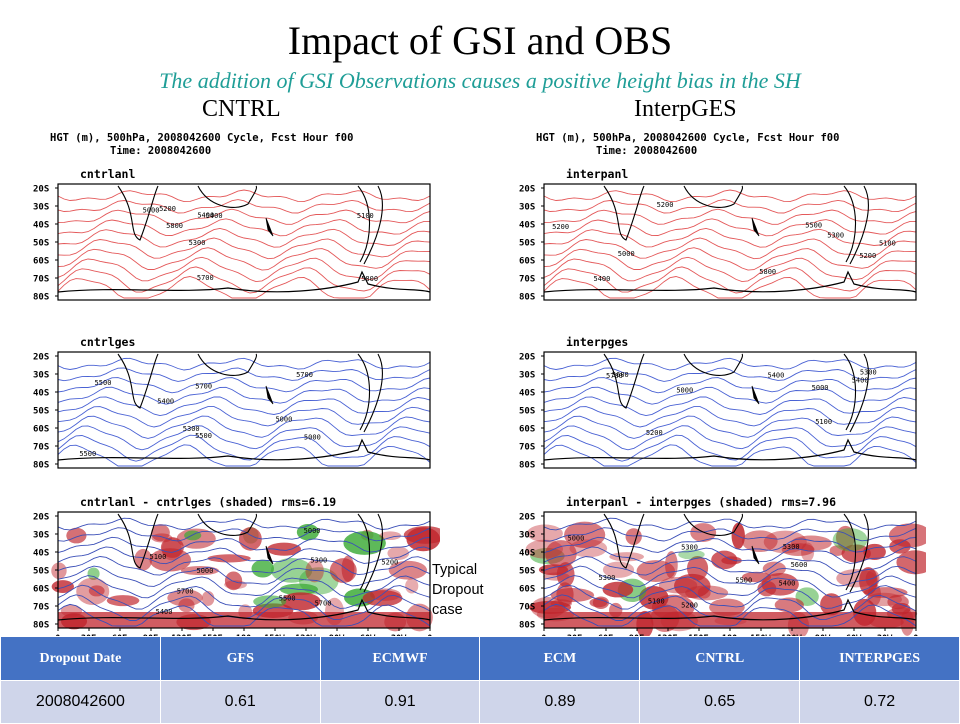 The height and width of the screenshot is (724, 960). What do you see at coordinates (369, 279) in the screenshot?
I see `contour-label: 5800` at bounding box center [369, 279].